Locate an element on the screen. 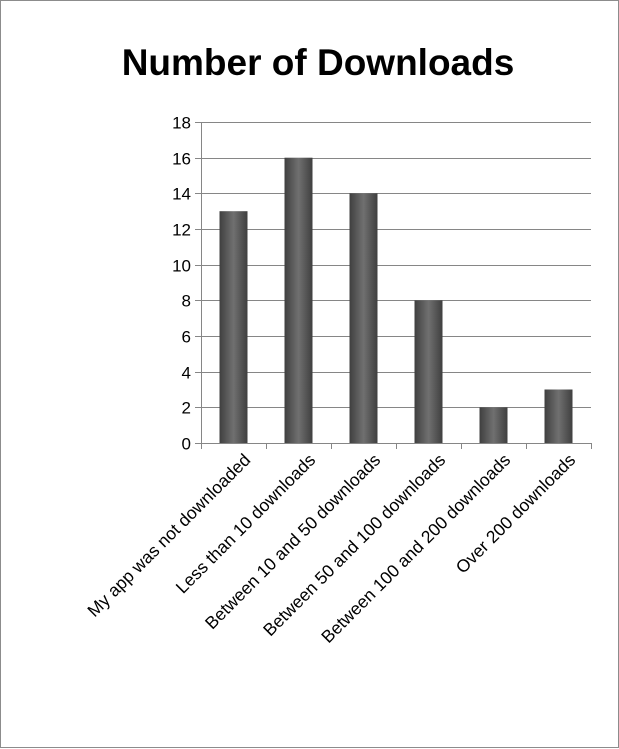 This screenshot has width=619, height=749. y-tick-label: 10 is located at coordinates (181, 266).